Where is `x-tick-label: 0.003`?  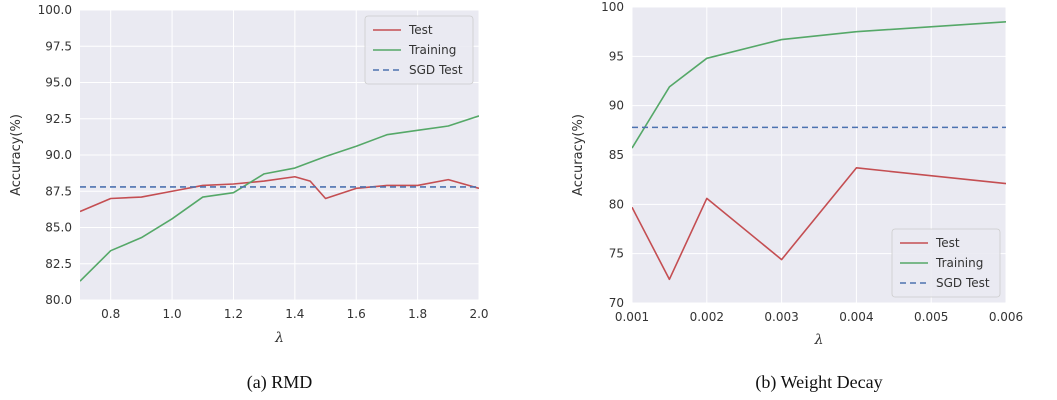 x-tick-label: 0.003 is located at coordinates (781, 317).